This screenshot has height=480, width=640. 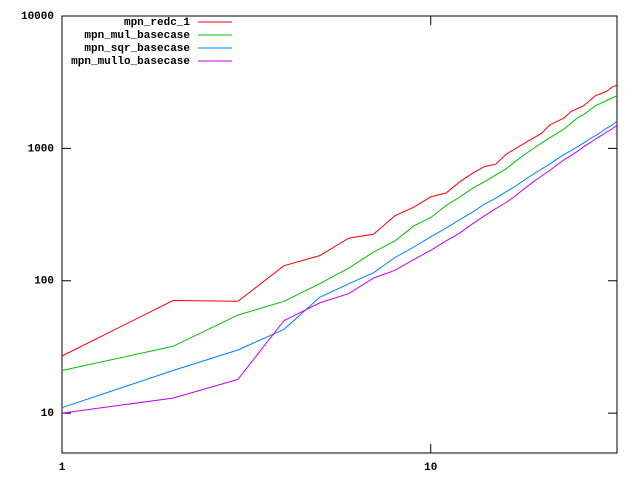 What do you see at coordinates (44, 282) in the screenshot?
I see `y-tick-label: 100` at bounding box center [44, 282].